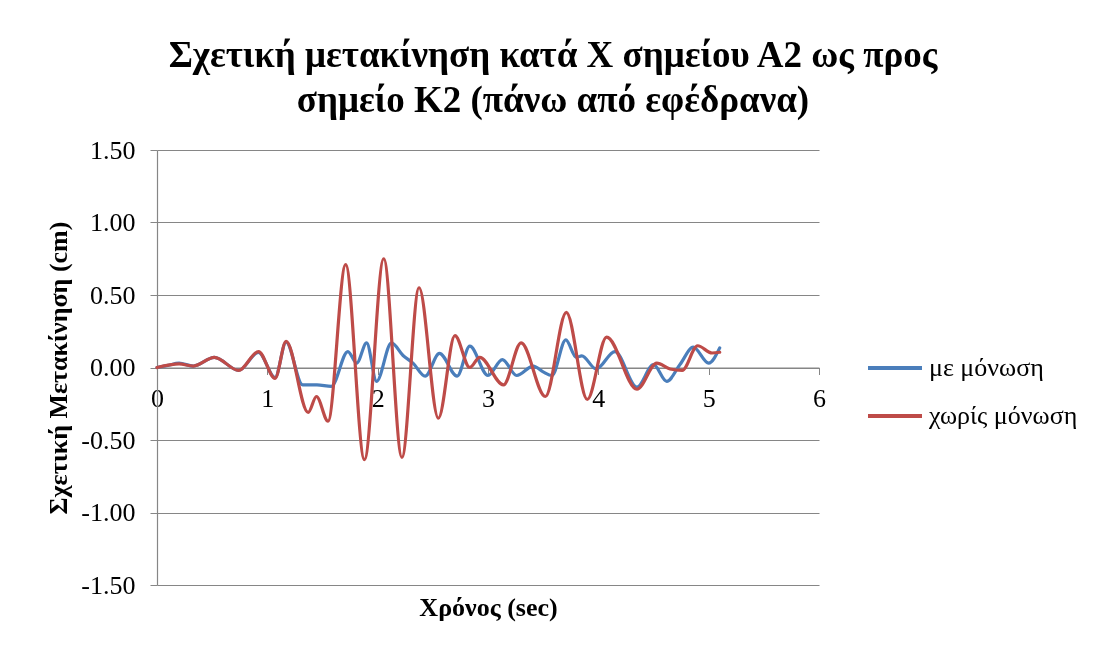 This screenshot has height=646, width=1100. Describe the element at coordinates (488, 398) in the screenshot. I see `x-tick-label: 3` at that location.